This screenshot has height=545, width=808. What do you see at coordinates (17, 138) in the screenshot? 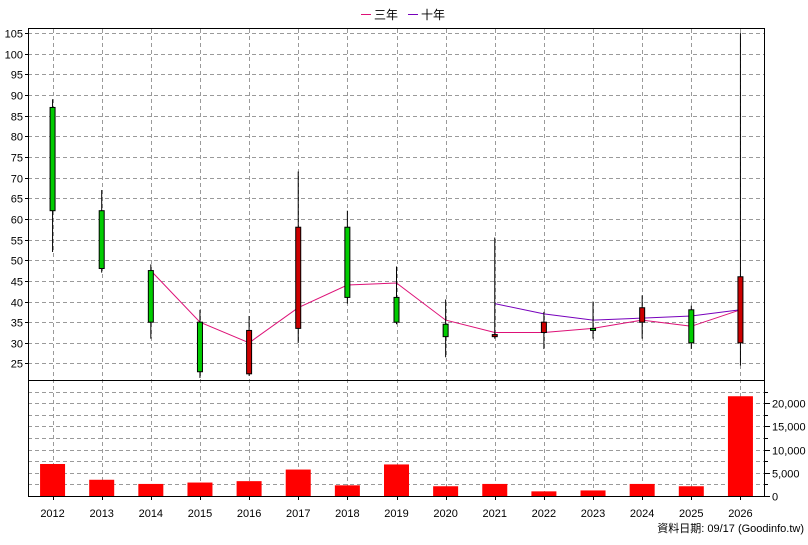
I see `y-tick-label: 80` at bounding box center [17, 138].